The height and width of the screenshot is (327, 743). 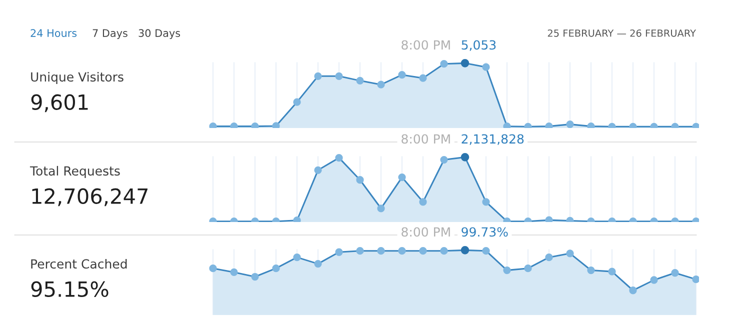 What do you see at coordinates (485, 232) in the screenshot?
I see `text: 99.73%` at bounding box center [485, 232].